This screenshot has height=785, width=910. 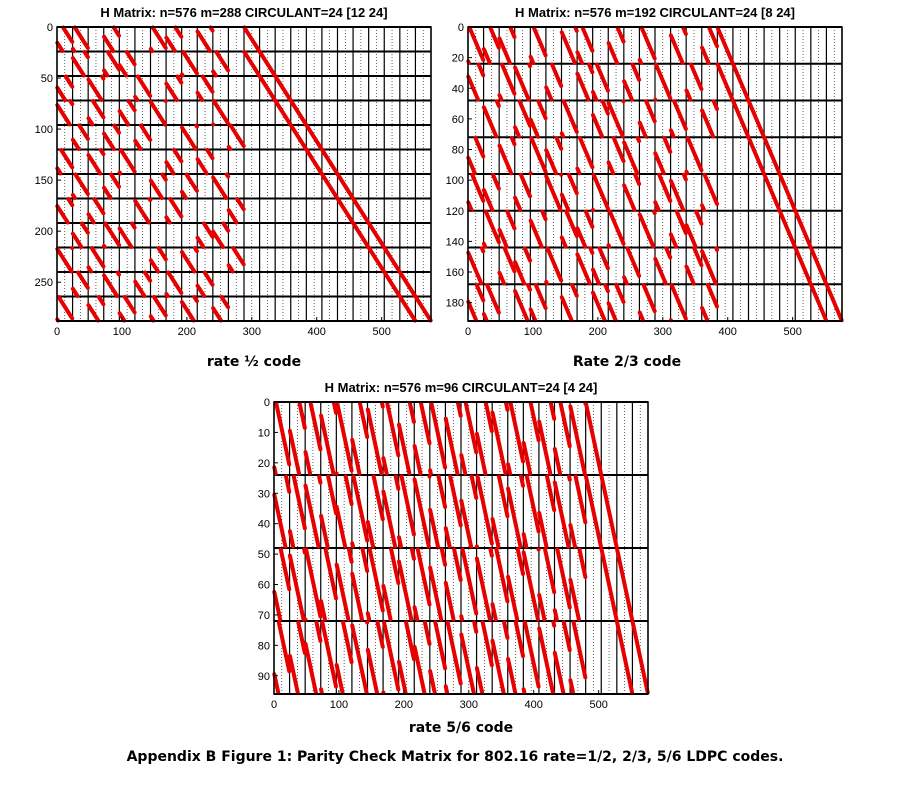 What do you see at coordinates (459, 166) in the screenshot?
I see `y-tick-labels: 0 20 40 60 80 100 120 140 160 180` at bounding box center [459, 166].